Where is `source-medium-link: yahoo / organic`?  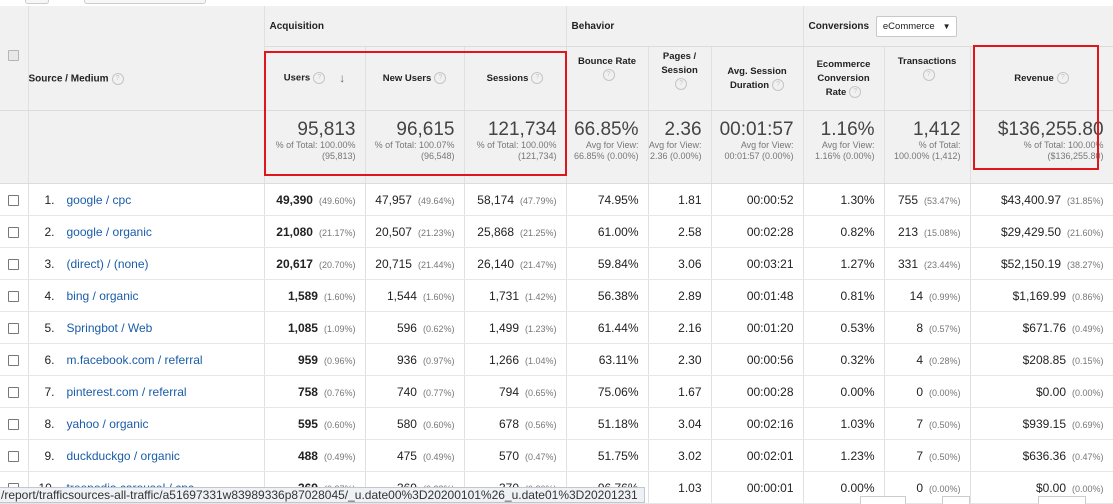 source-medium-link: yahoo / organic is located at coordinates (107, 423).